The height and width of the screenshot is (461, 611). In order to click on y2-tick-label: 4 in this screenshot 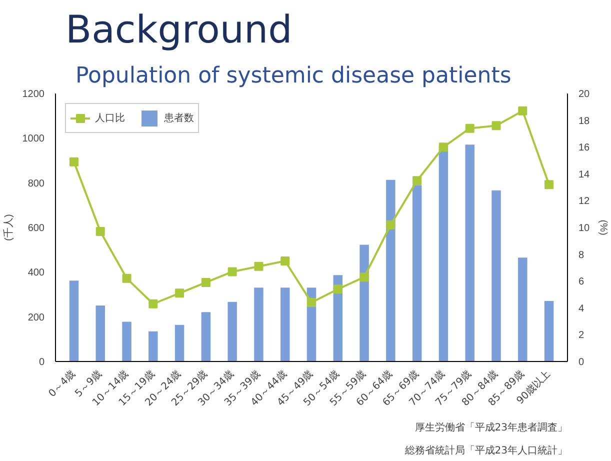, I will do `click(581, 308)`.